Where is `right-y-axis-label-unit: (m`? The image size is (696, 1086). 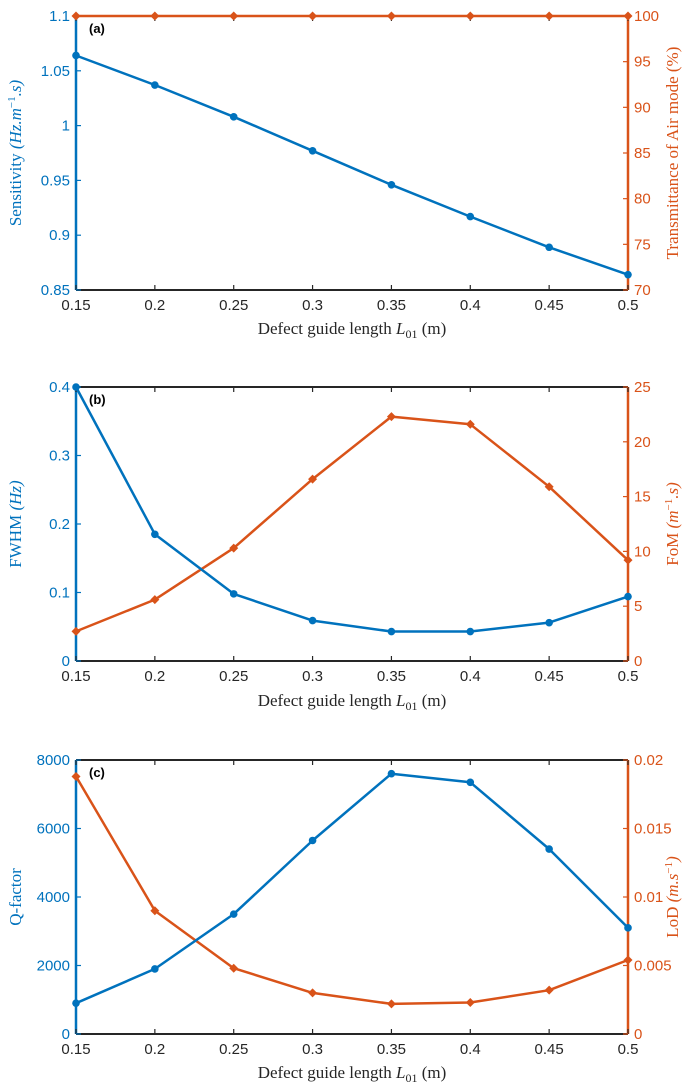 right-y-axis-label-unit: (m is located at coordinates (672, 521).